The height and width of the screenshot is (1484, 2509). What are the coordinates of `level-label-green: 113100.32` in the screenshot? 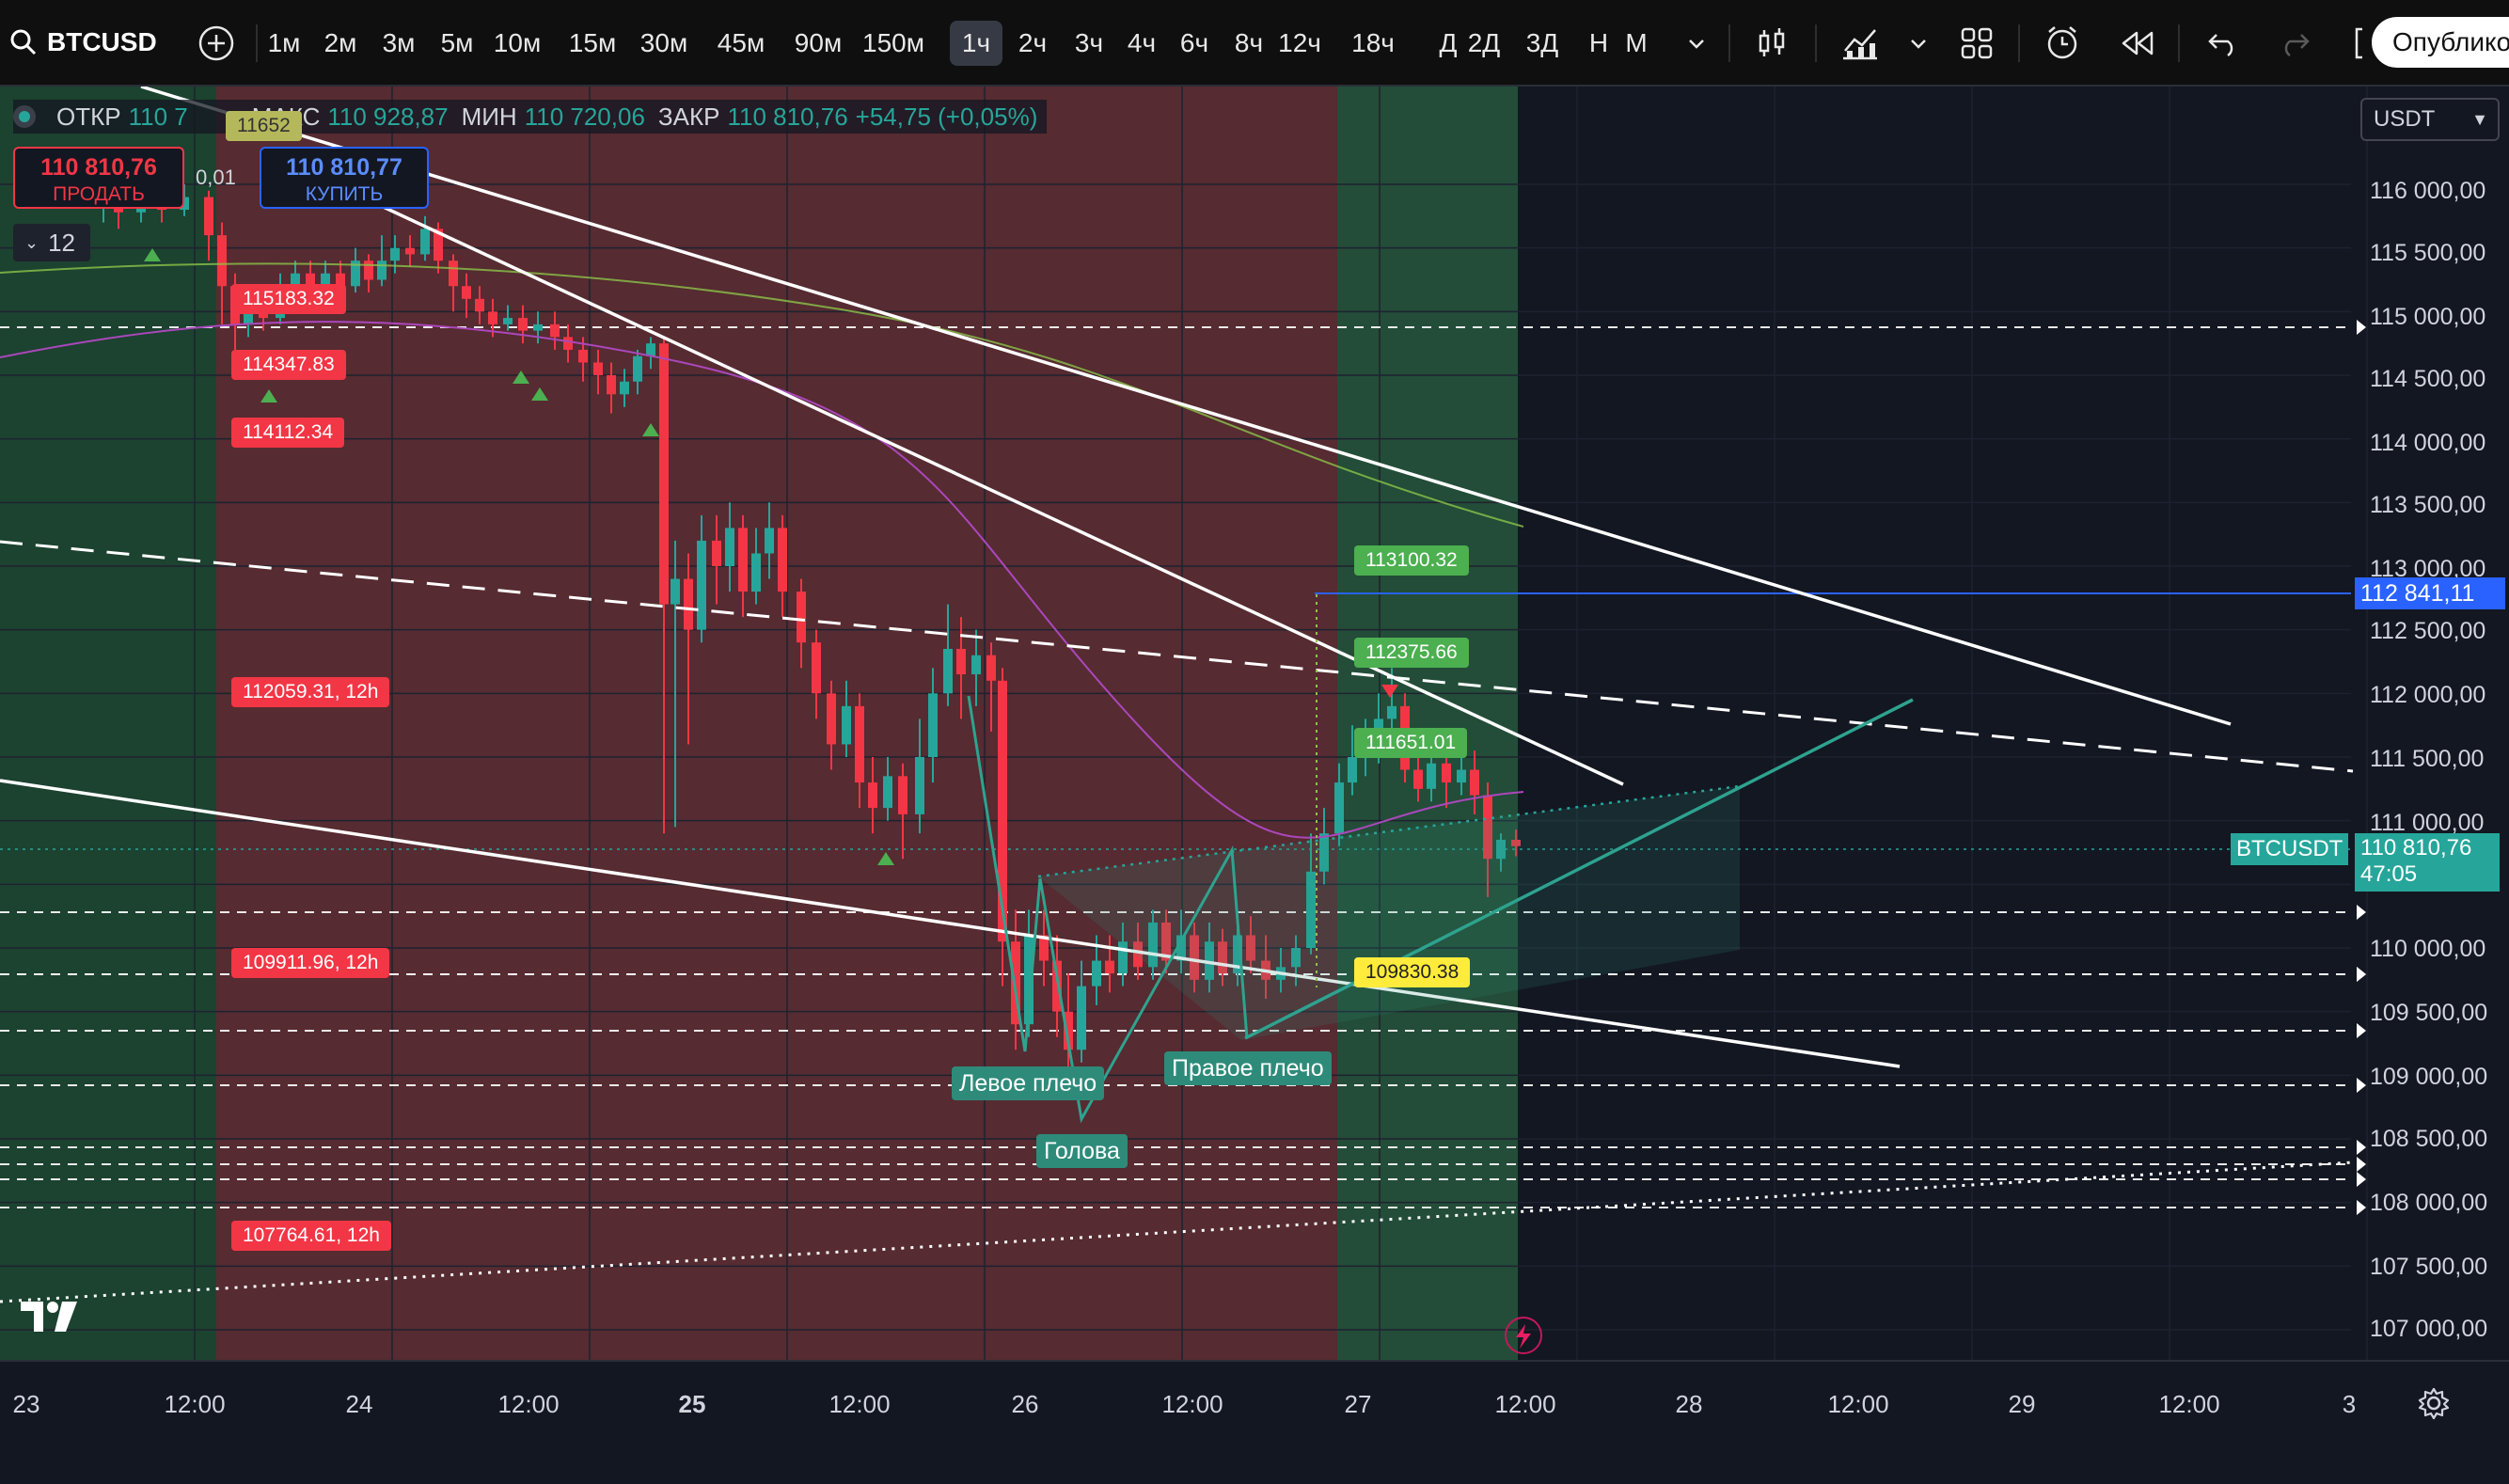 It's located at (1411, 560).